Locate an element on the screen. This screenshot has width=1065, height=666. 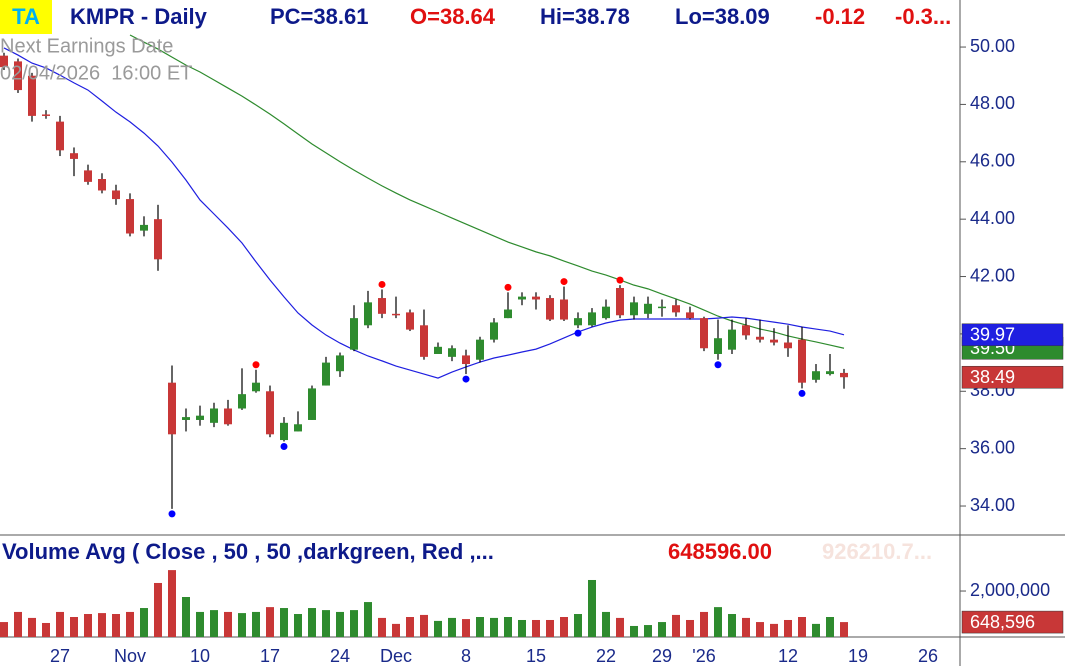
x-tick-label: 19 is located at coordinates (858, 656).